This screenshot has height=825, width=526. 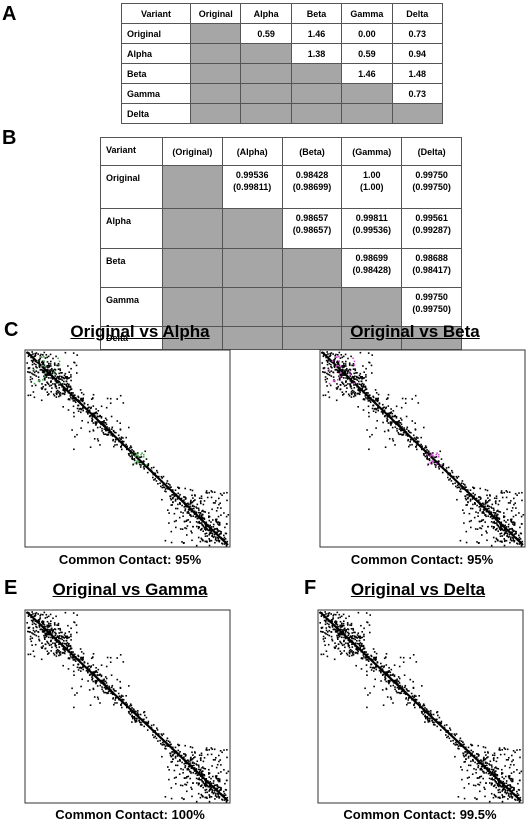 What do you see at coordinates (367, 73) in the screenshot?
I see `table-a-cell: 1.46` at bounding box center [367, 73].